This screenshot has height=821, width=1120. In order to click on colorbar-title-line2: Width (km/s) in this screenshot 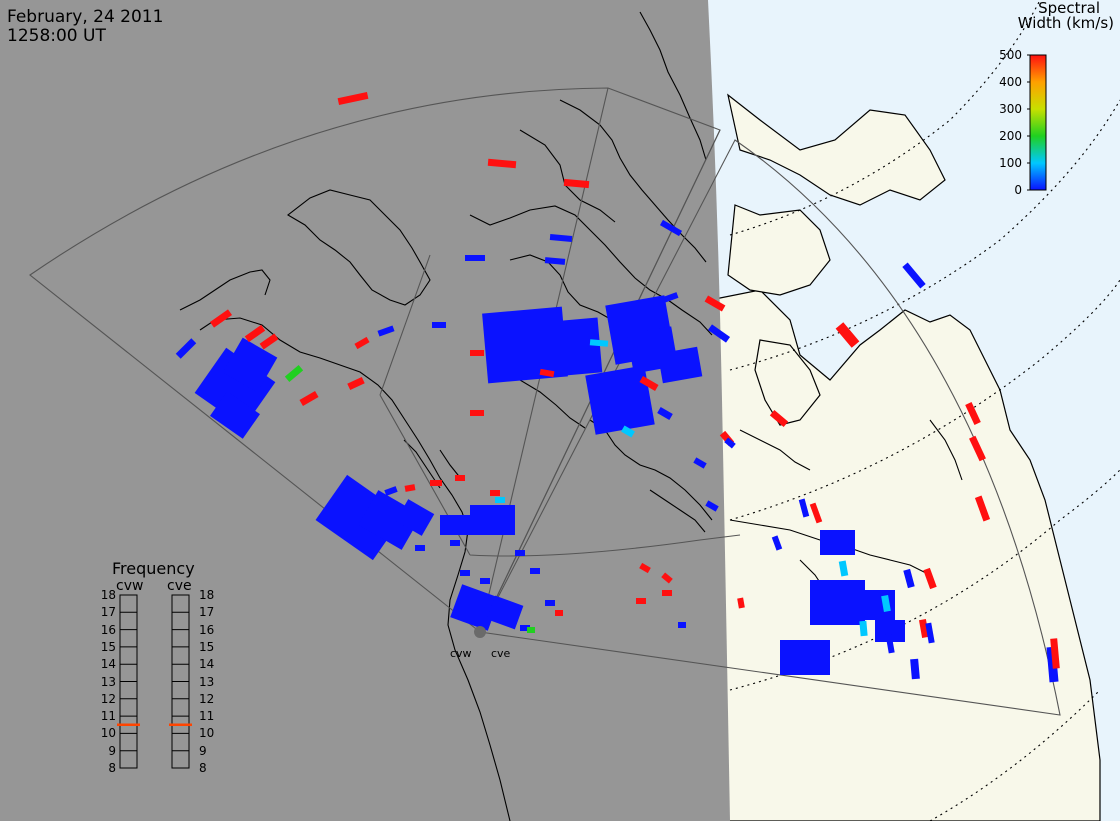, I will do `click(1065, 23)`.